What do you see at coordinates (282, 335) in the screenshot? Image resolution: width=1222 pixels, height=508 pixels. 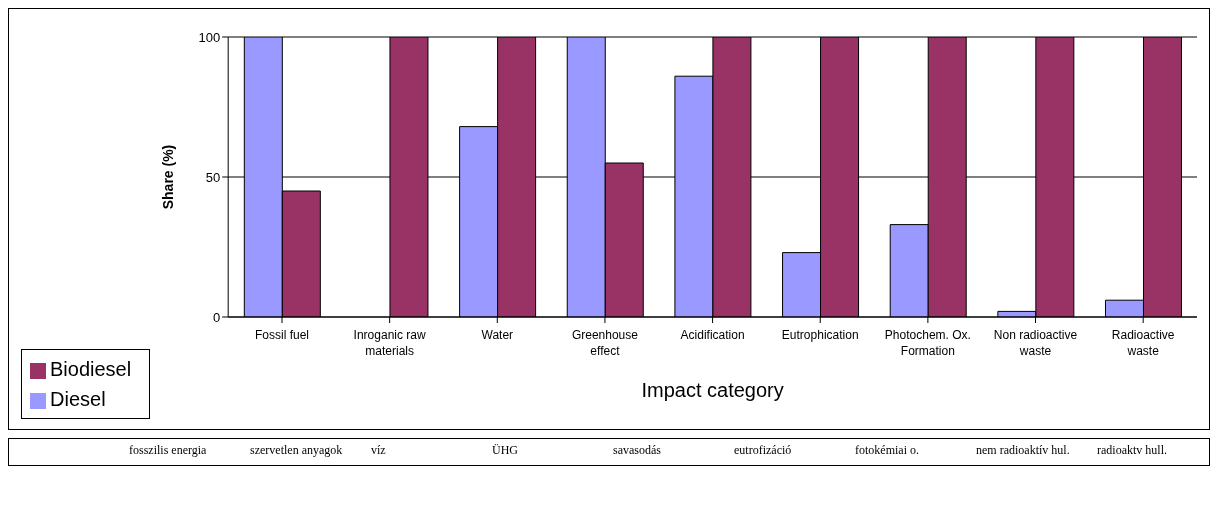 I see `x-tick-label: Fossil fuel` at bounding box center [282, 335].